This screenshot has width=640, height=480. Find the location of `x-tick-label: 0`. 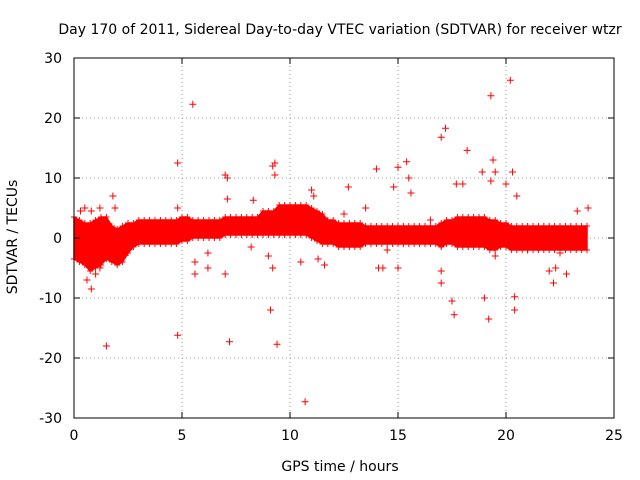

x-tick-label: 0 is located at coordinates (74, 436).